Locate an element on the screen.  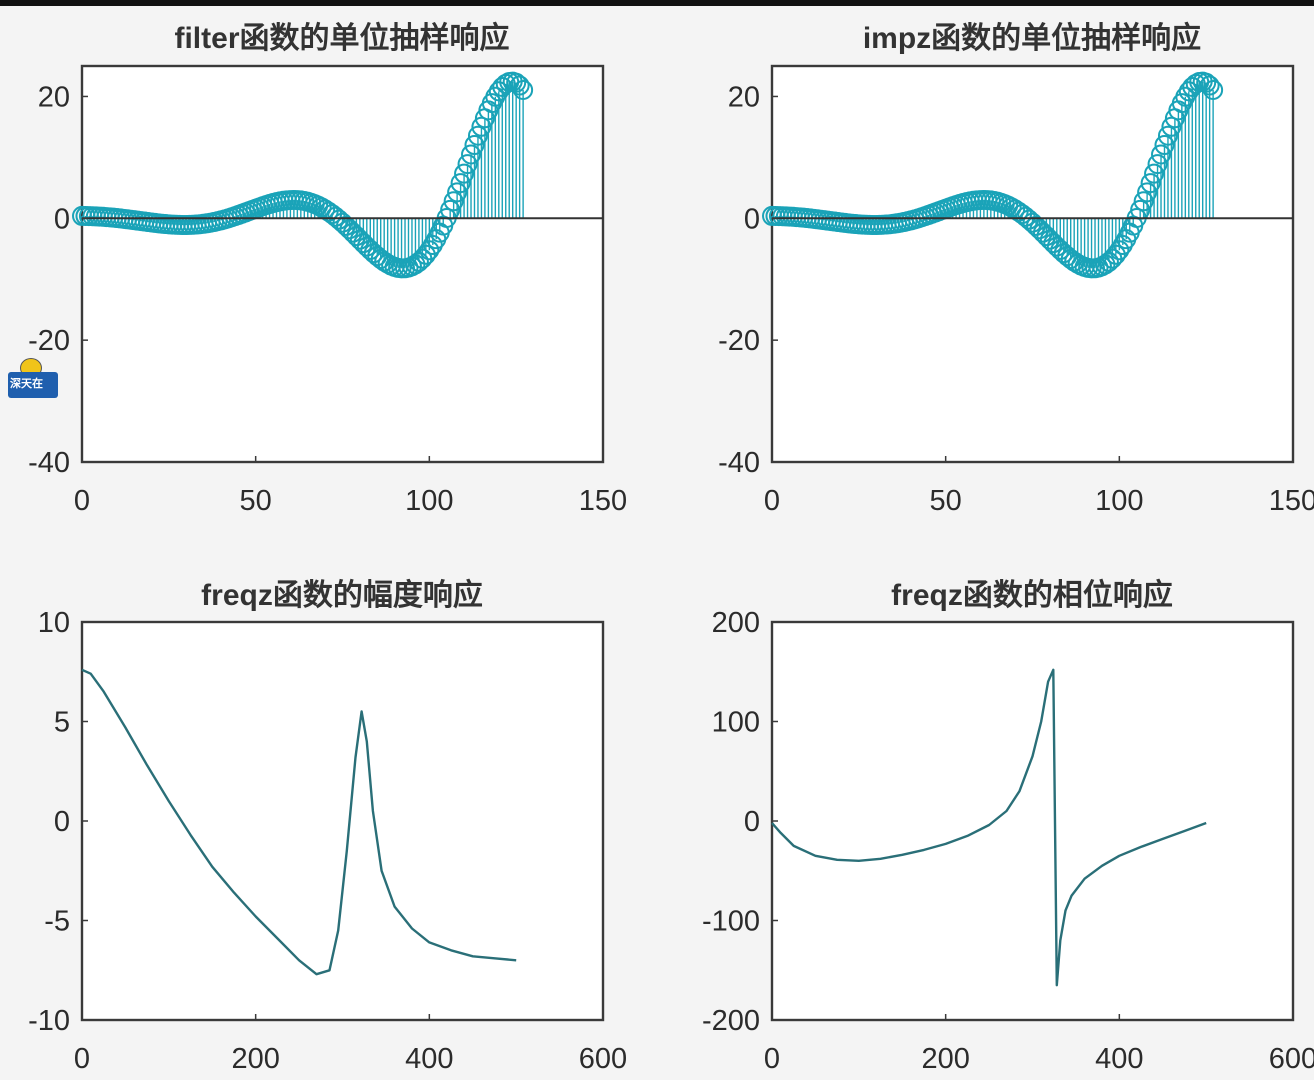
y-tick-label: -40 is located at coordinates (49, 463).